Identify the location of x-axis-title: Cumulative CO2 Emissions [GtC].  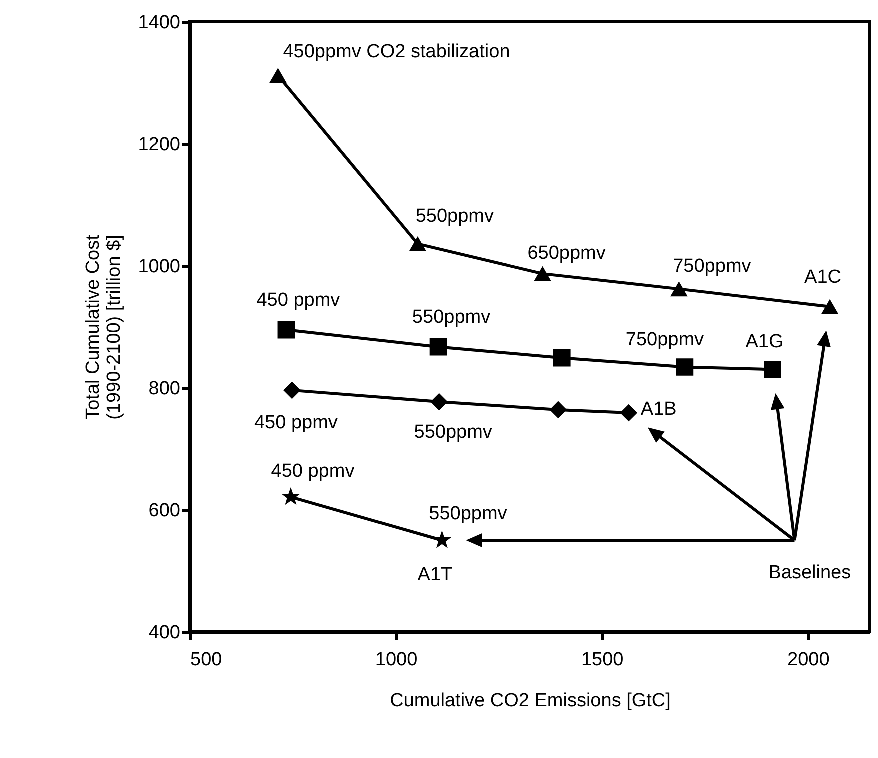
(530, 701).